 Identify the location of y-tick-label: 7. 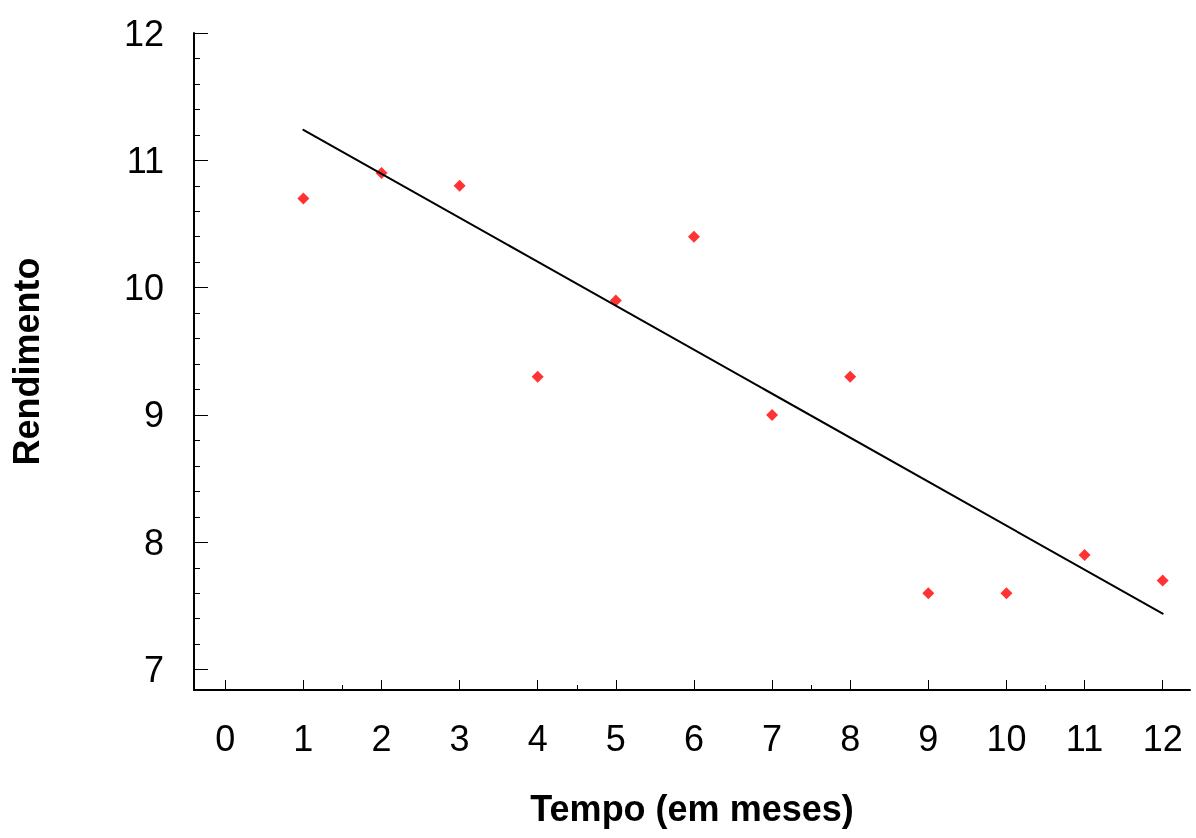
(153, 670).